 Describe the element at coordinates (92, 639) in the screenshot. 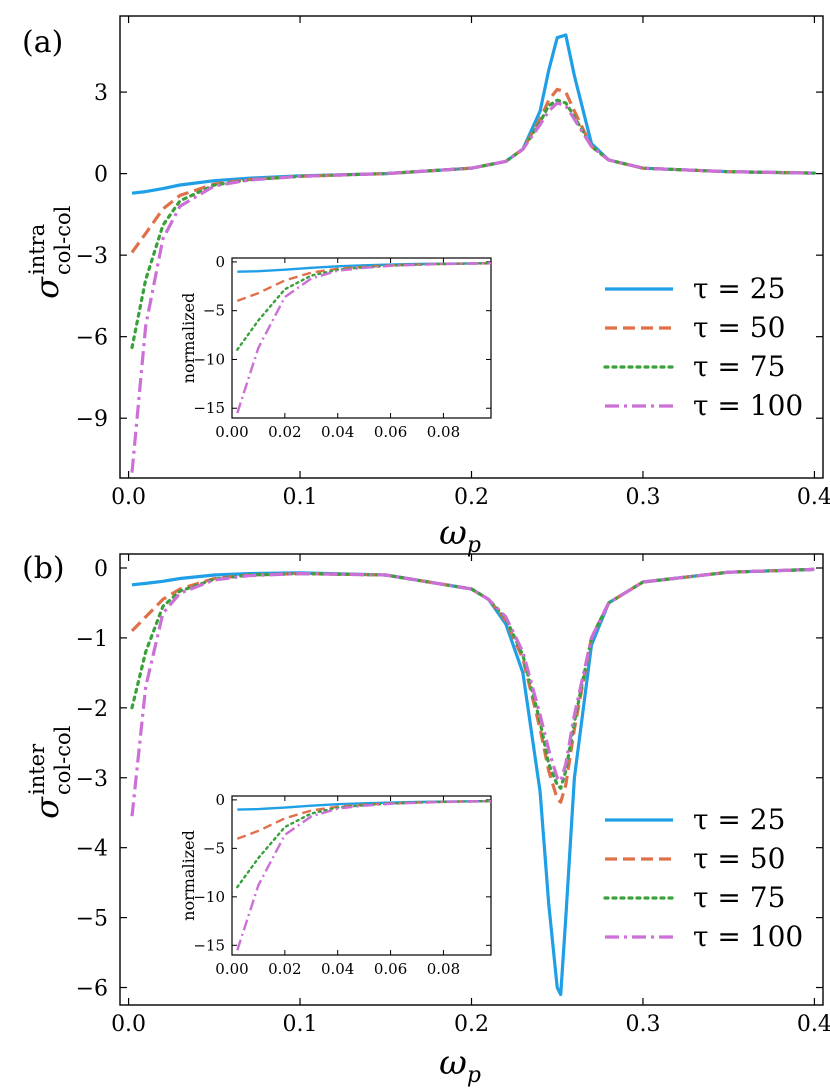

I see `y-tick-label: −1` at that location.